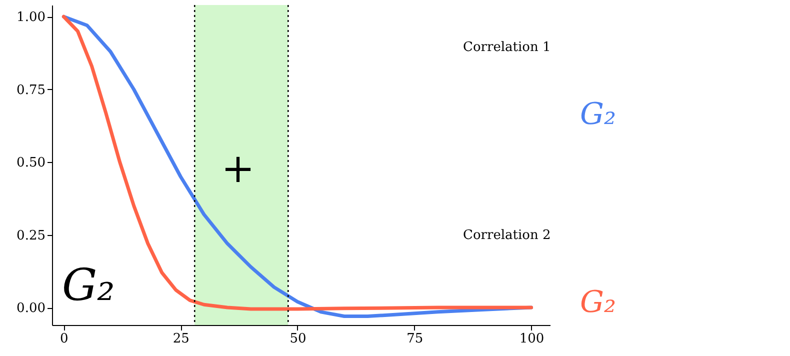  I want to click on annotation: G₂, so click(88, 285).